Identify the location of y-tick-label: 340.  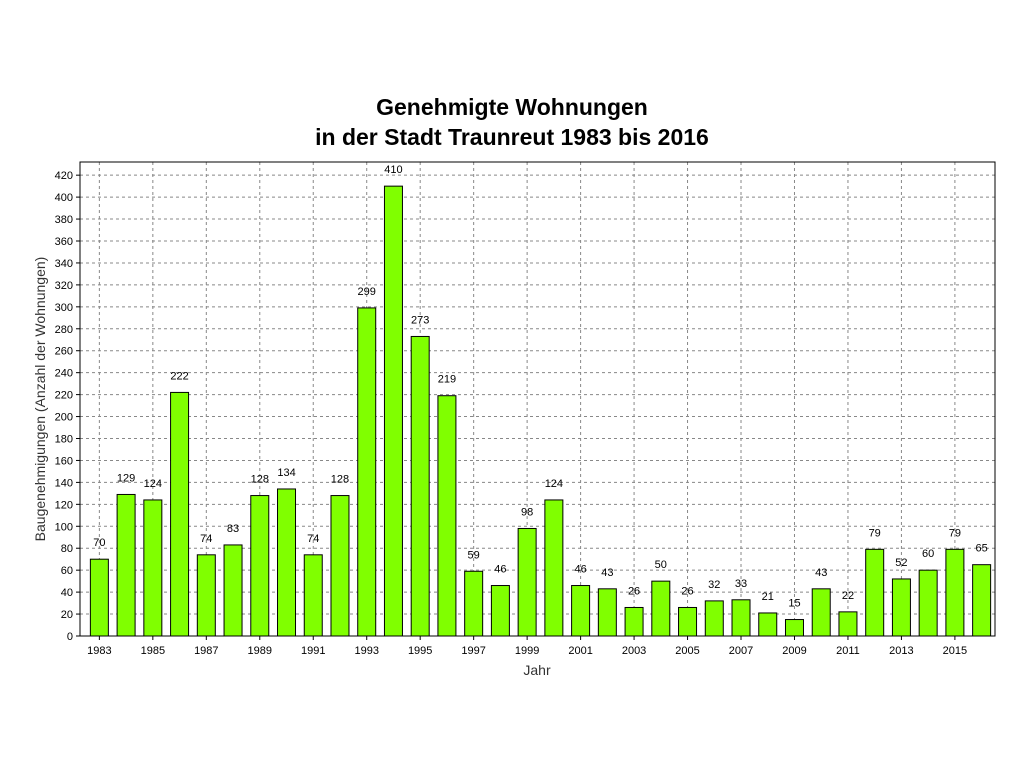
(64, 264).